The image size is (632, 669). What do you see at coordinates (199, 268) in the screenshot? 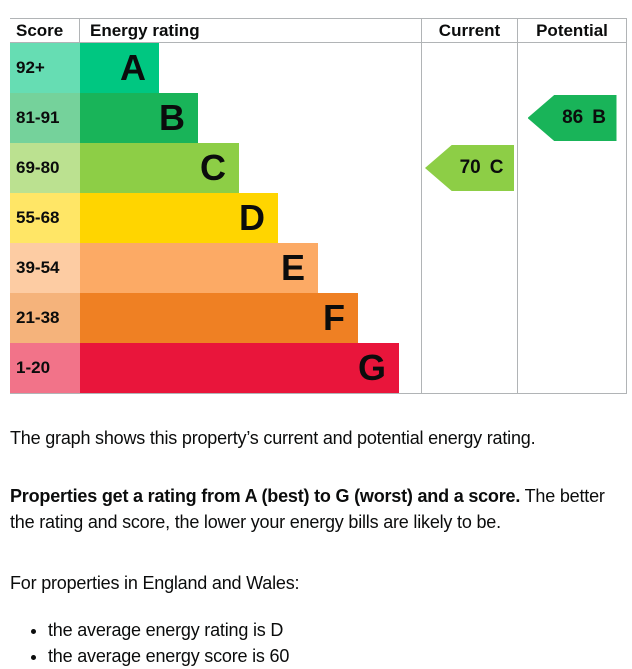
I see `rating-bar: E` at bounding box center [199, 268].